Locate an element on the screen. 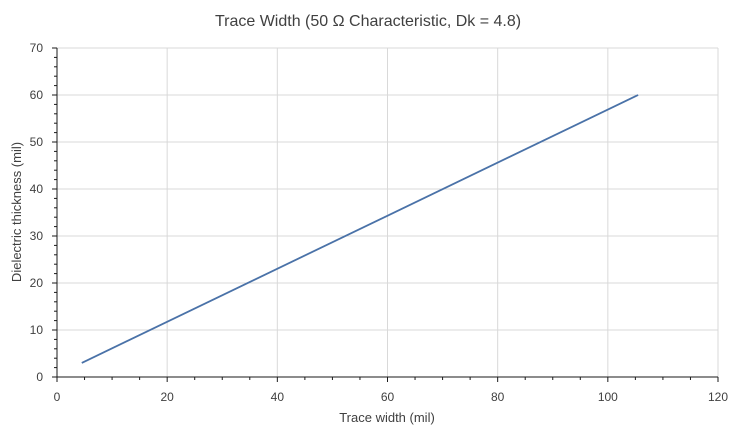 Image resolution: width=740 pixels, height=434 pixels. y-axis-title: Dielectric thickness (mil) is located at coordinates (16, 212).